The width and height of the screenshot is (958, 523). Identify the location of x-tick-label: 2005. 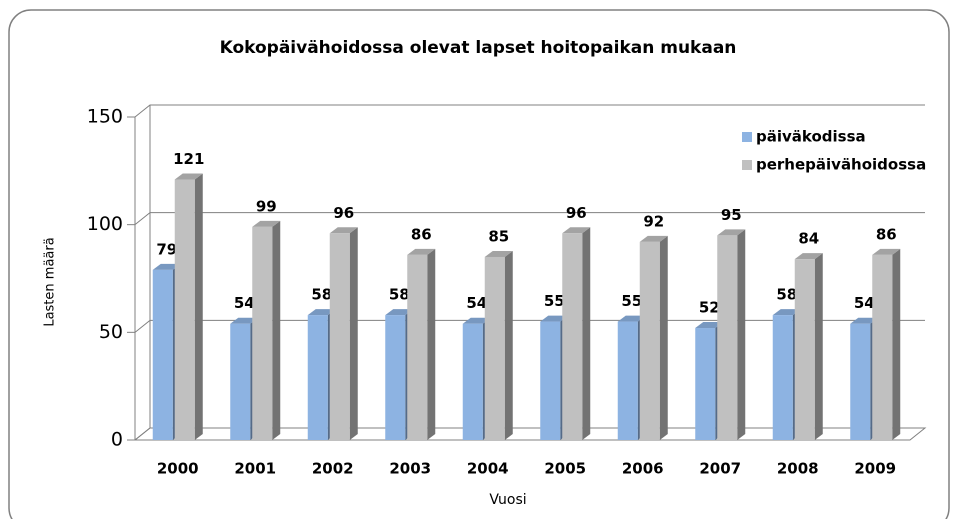
(565, 469).